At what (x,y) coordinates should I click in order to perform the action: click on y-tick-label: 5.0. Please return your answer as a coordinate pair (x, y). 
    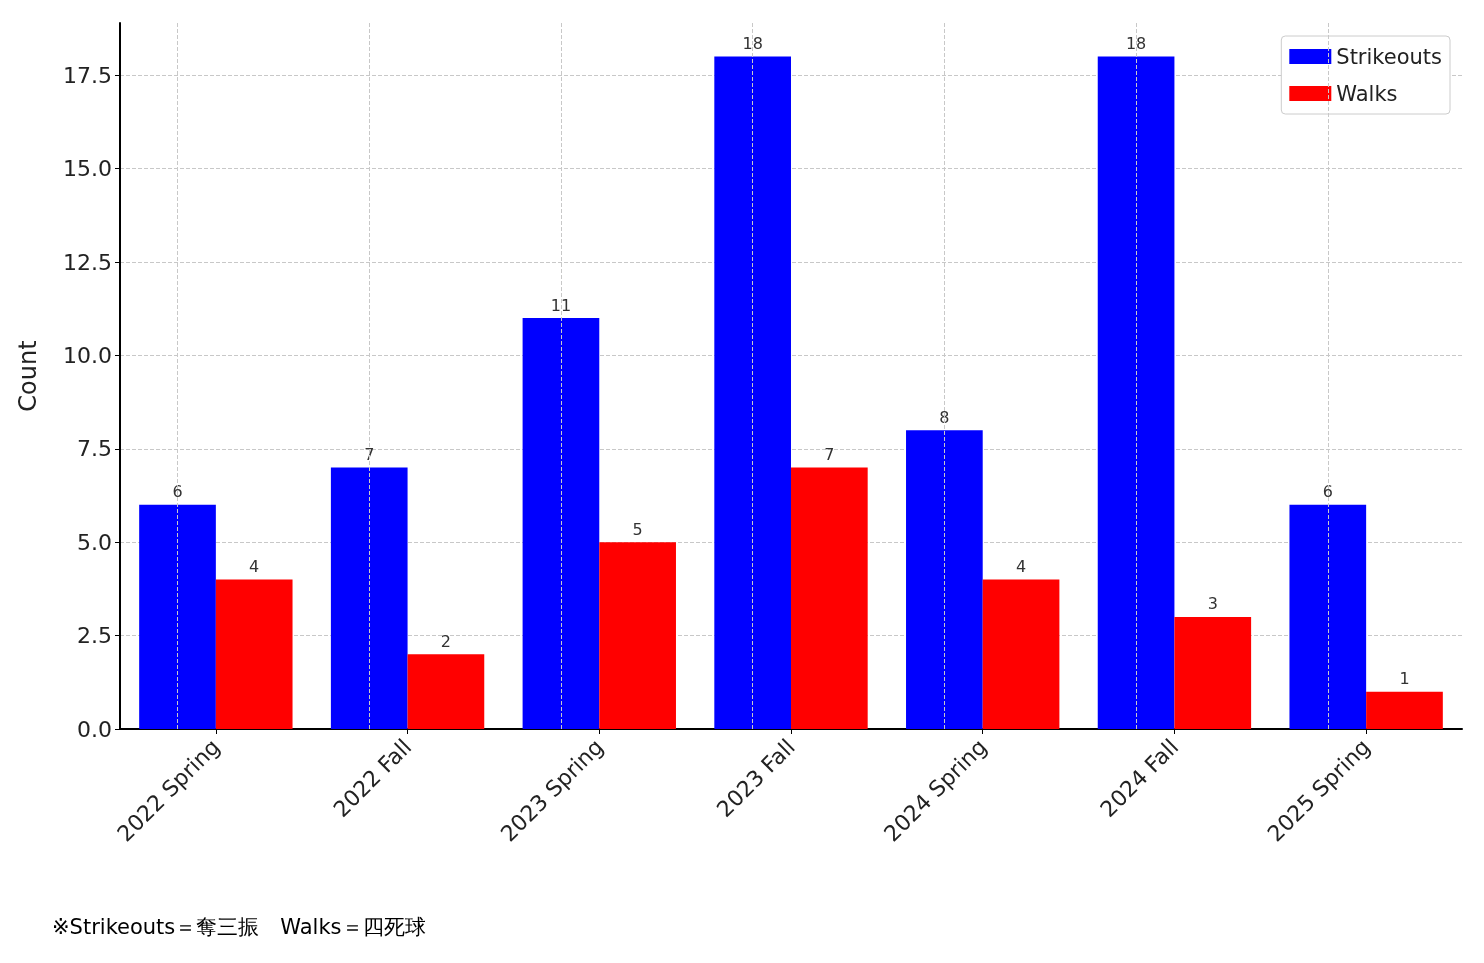
    Looking at the image, I should click on (94, 542).